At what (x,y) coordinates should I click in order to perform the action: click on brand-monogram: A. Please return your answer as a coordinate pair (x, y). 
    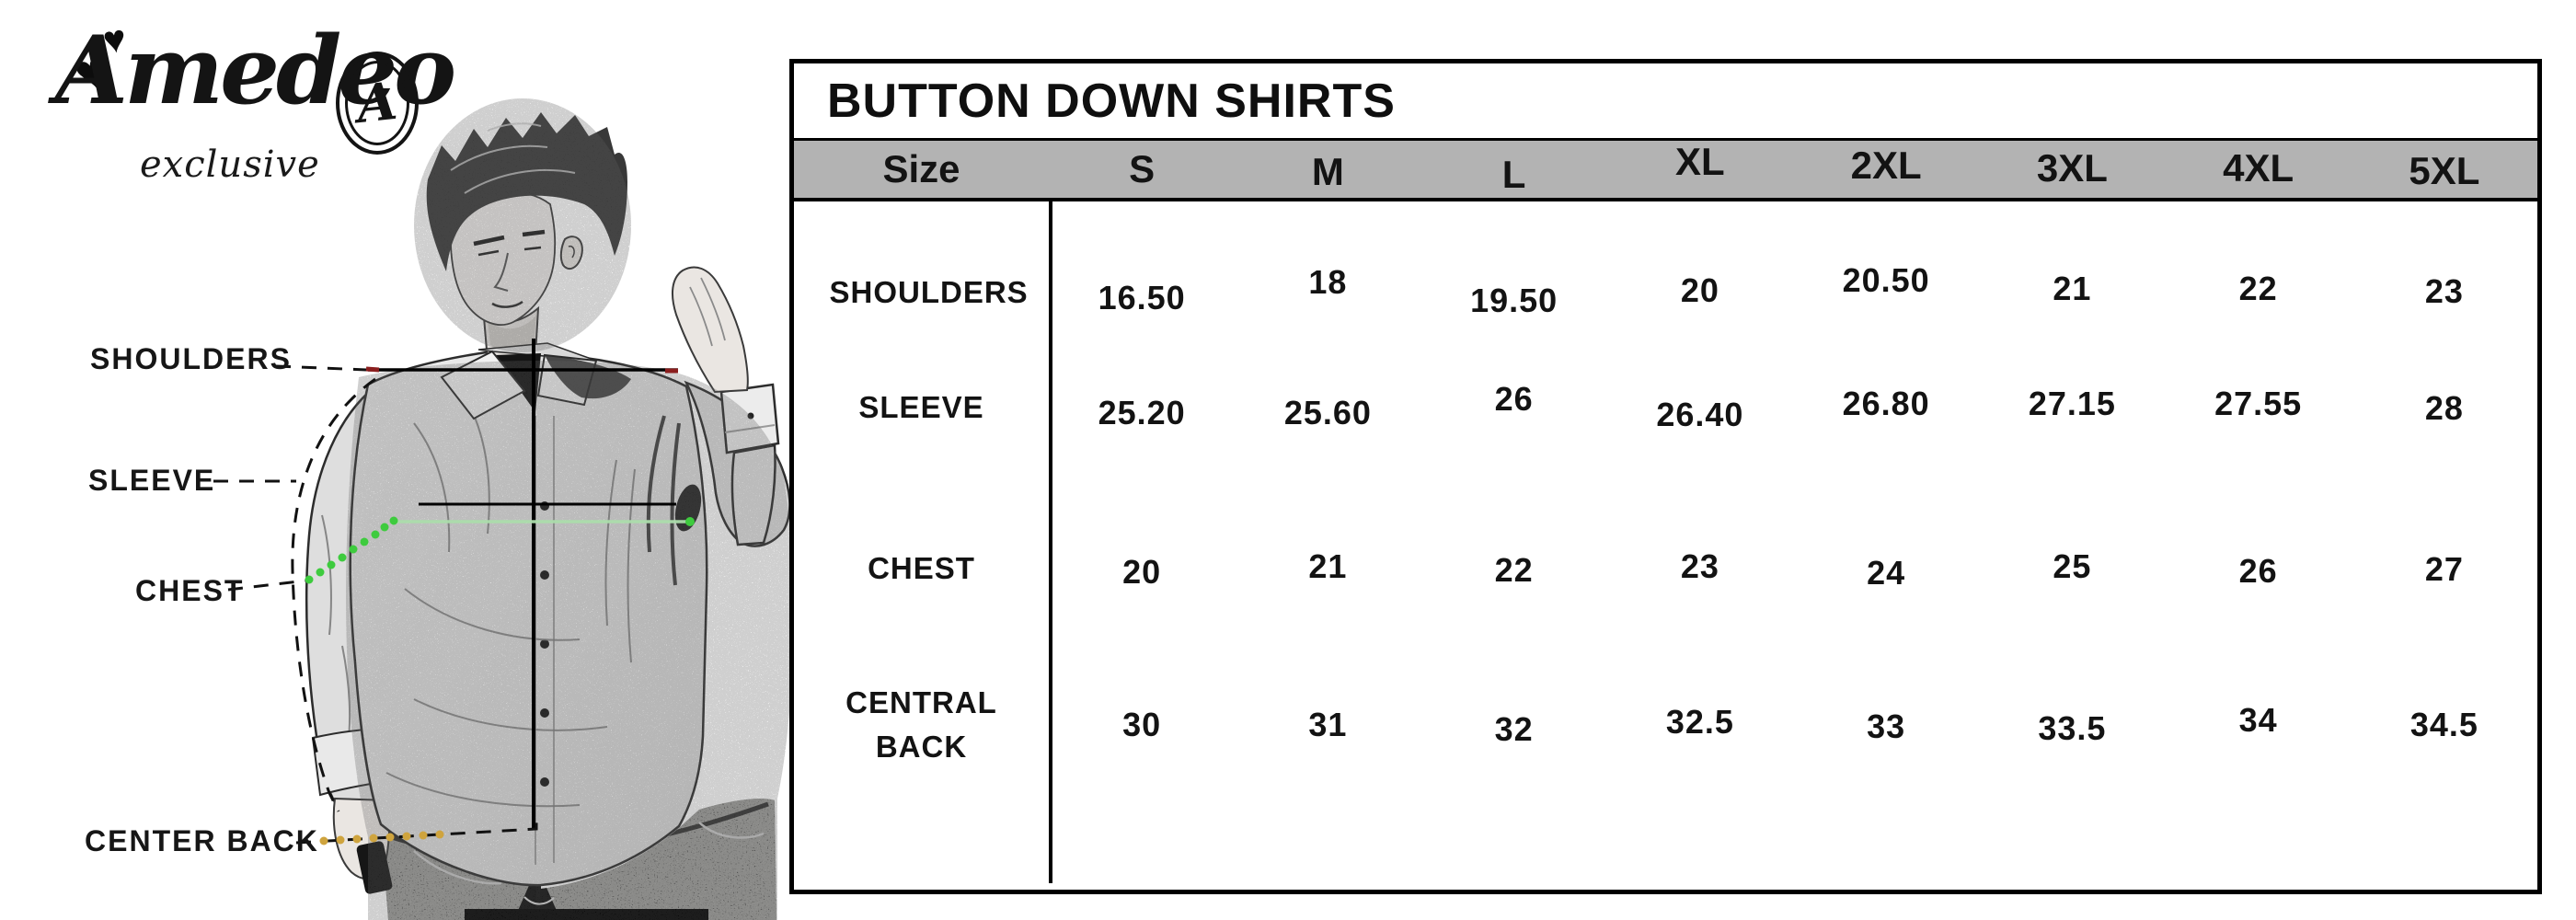
    Looking at the image, I should click on (377, 103).